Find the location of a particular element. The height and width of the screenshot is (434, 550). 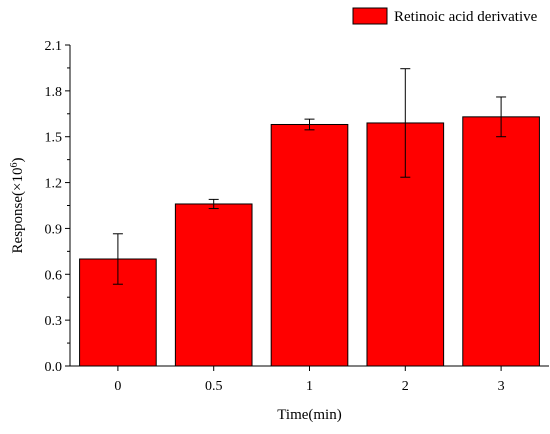

x-tick-label: 0.5 is located at coordinates (214, 386).